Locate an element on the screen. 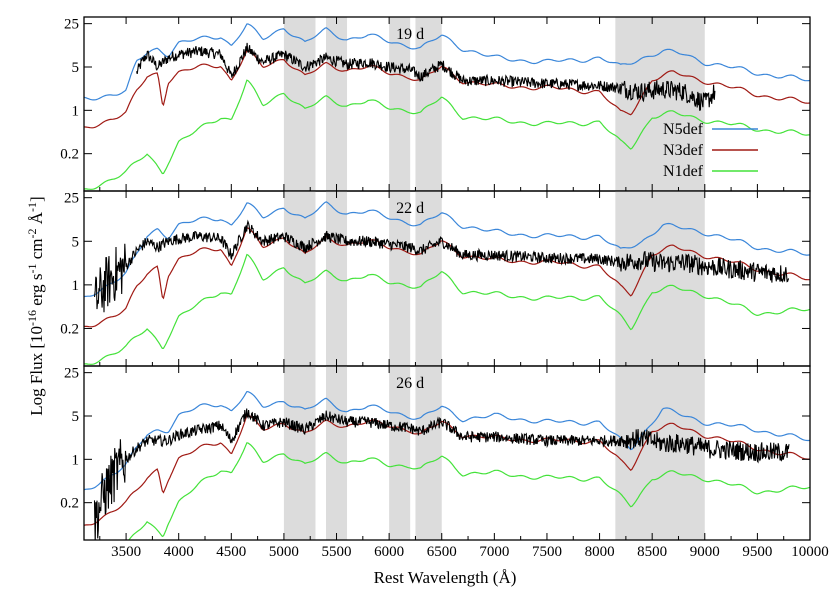 Image resolution: width=830 pixels, height=599 pixels. y-title-exp2: -1 is located at coordinates (32, 268).